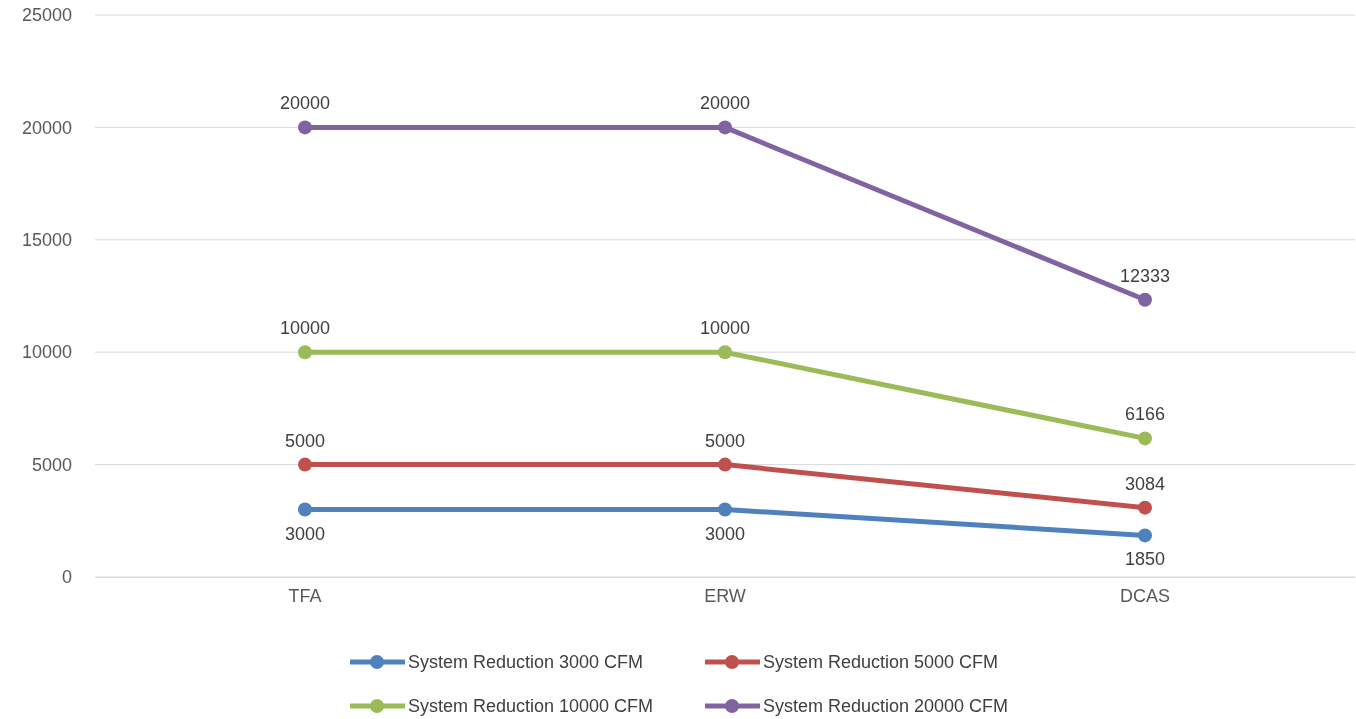 The image size is (1356, 719). What do you see at coordinates (46, 15) in the screenshot?
I see `y-tick-label: 25000` at bounding box center [46, 15].